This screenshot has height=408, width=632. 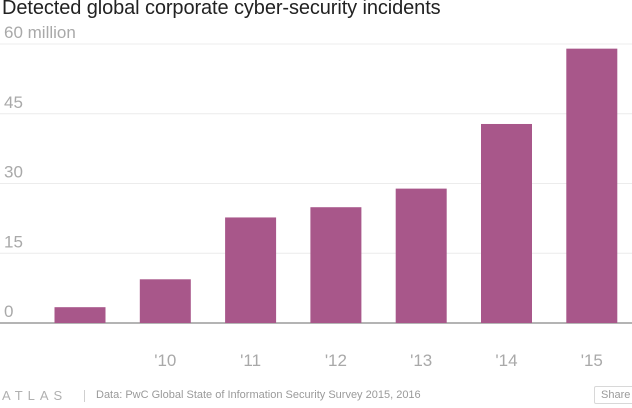 I want to click on x-tick-label: '12, so click(x=336, y=360).